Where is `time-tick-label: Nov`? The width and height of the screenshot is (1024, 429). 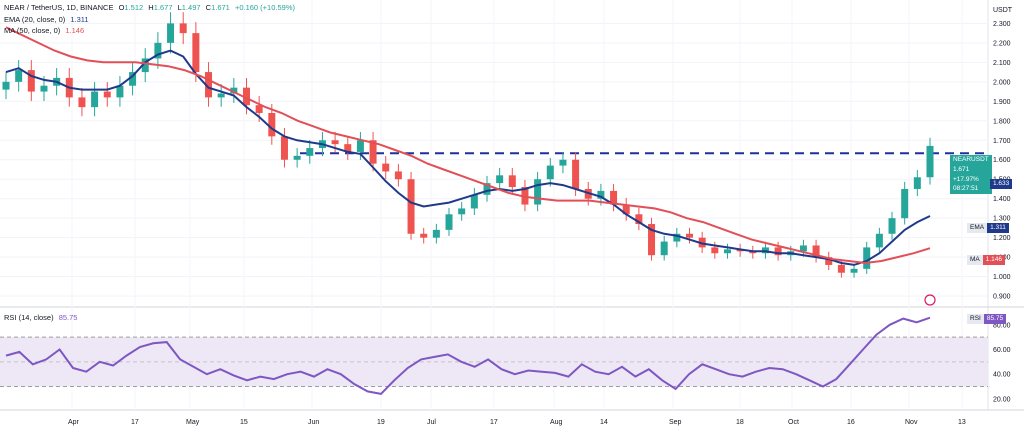 time-tick-label: Nov is located at coordinates (911, 422).